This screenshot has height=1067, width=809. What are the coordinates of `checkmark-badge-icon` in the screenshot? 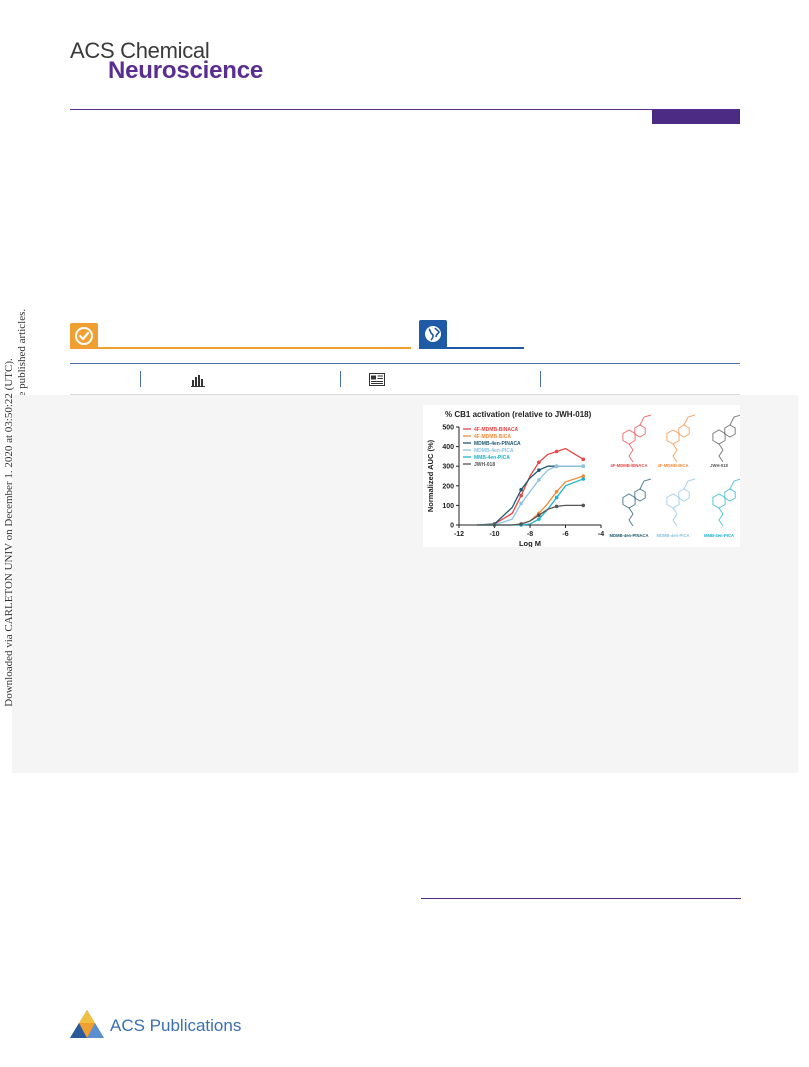 It's located at (84, 336).